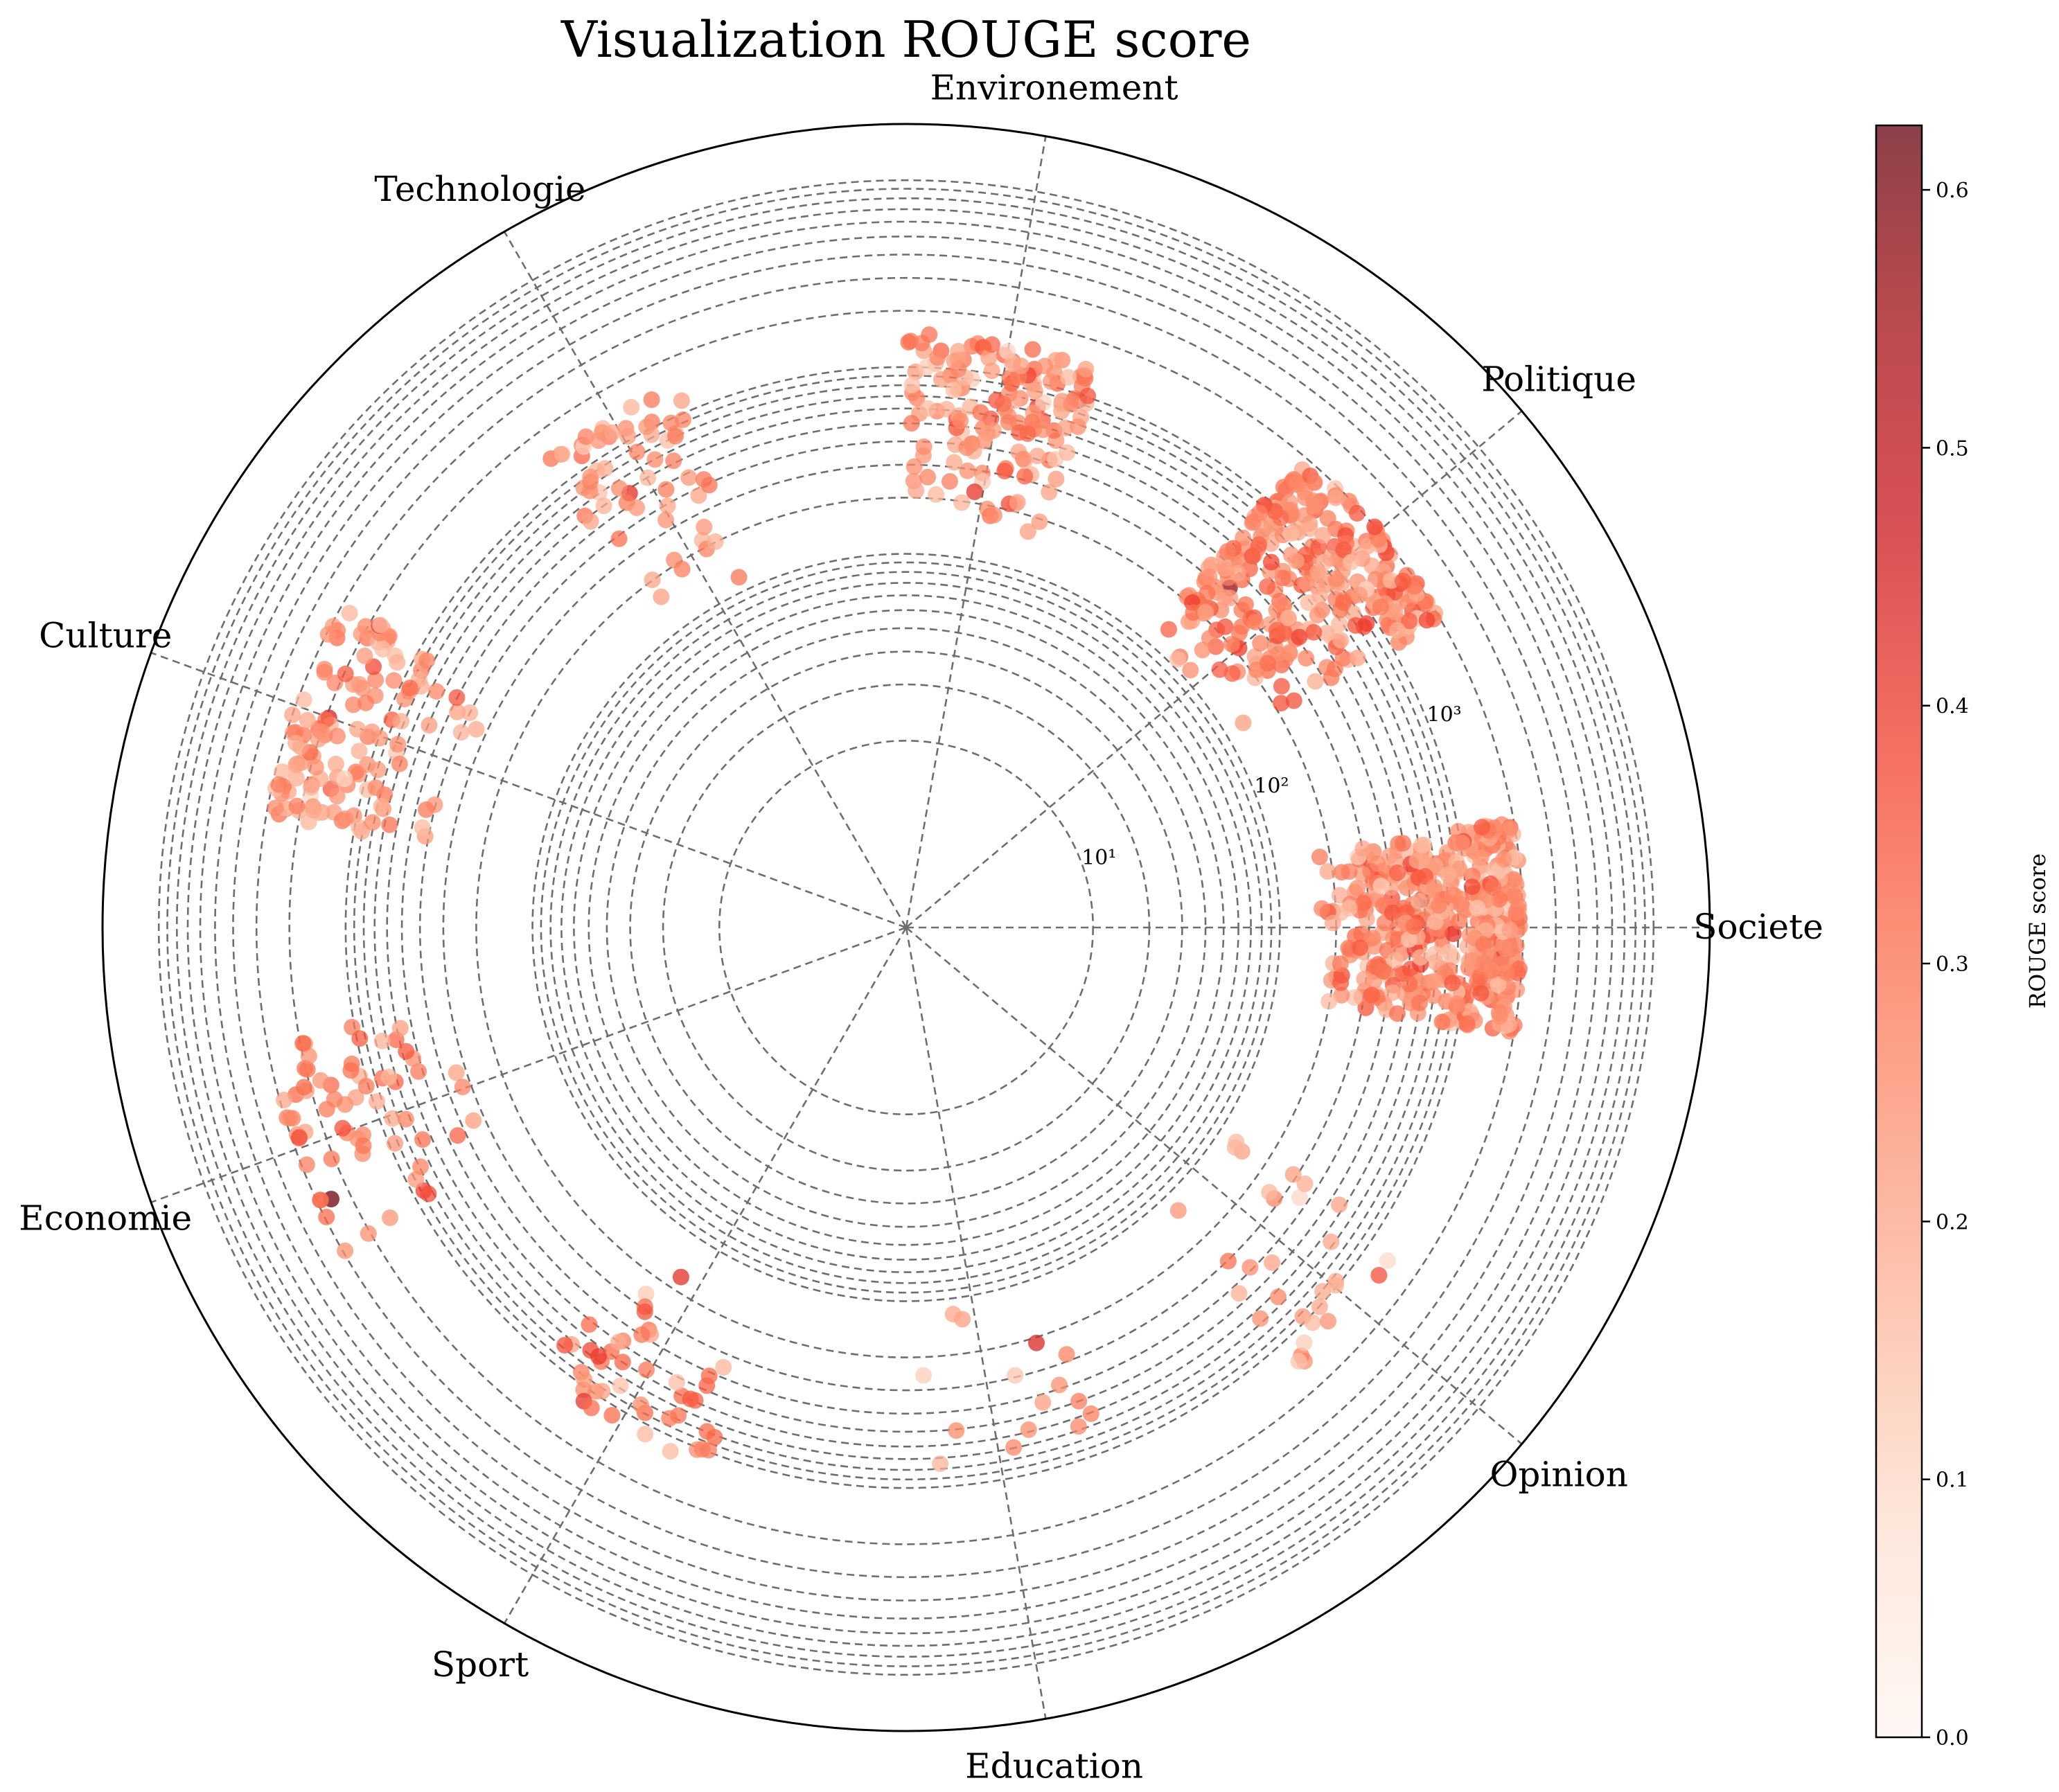  I want to click on colorbar-label: ROUGE score, so click(2037, 931).